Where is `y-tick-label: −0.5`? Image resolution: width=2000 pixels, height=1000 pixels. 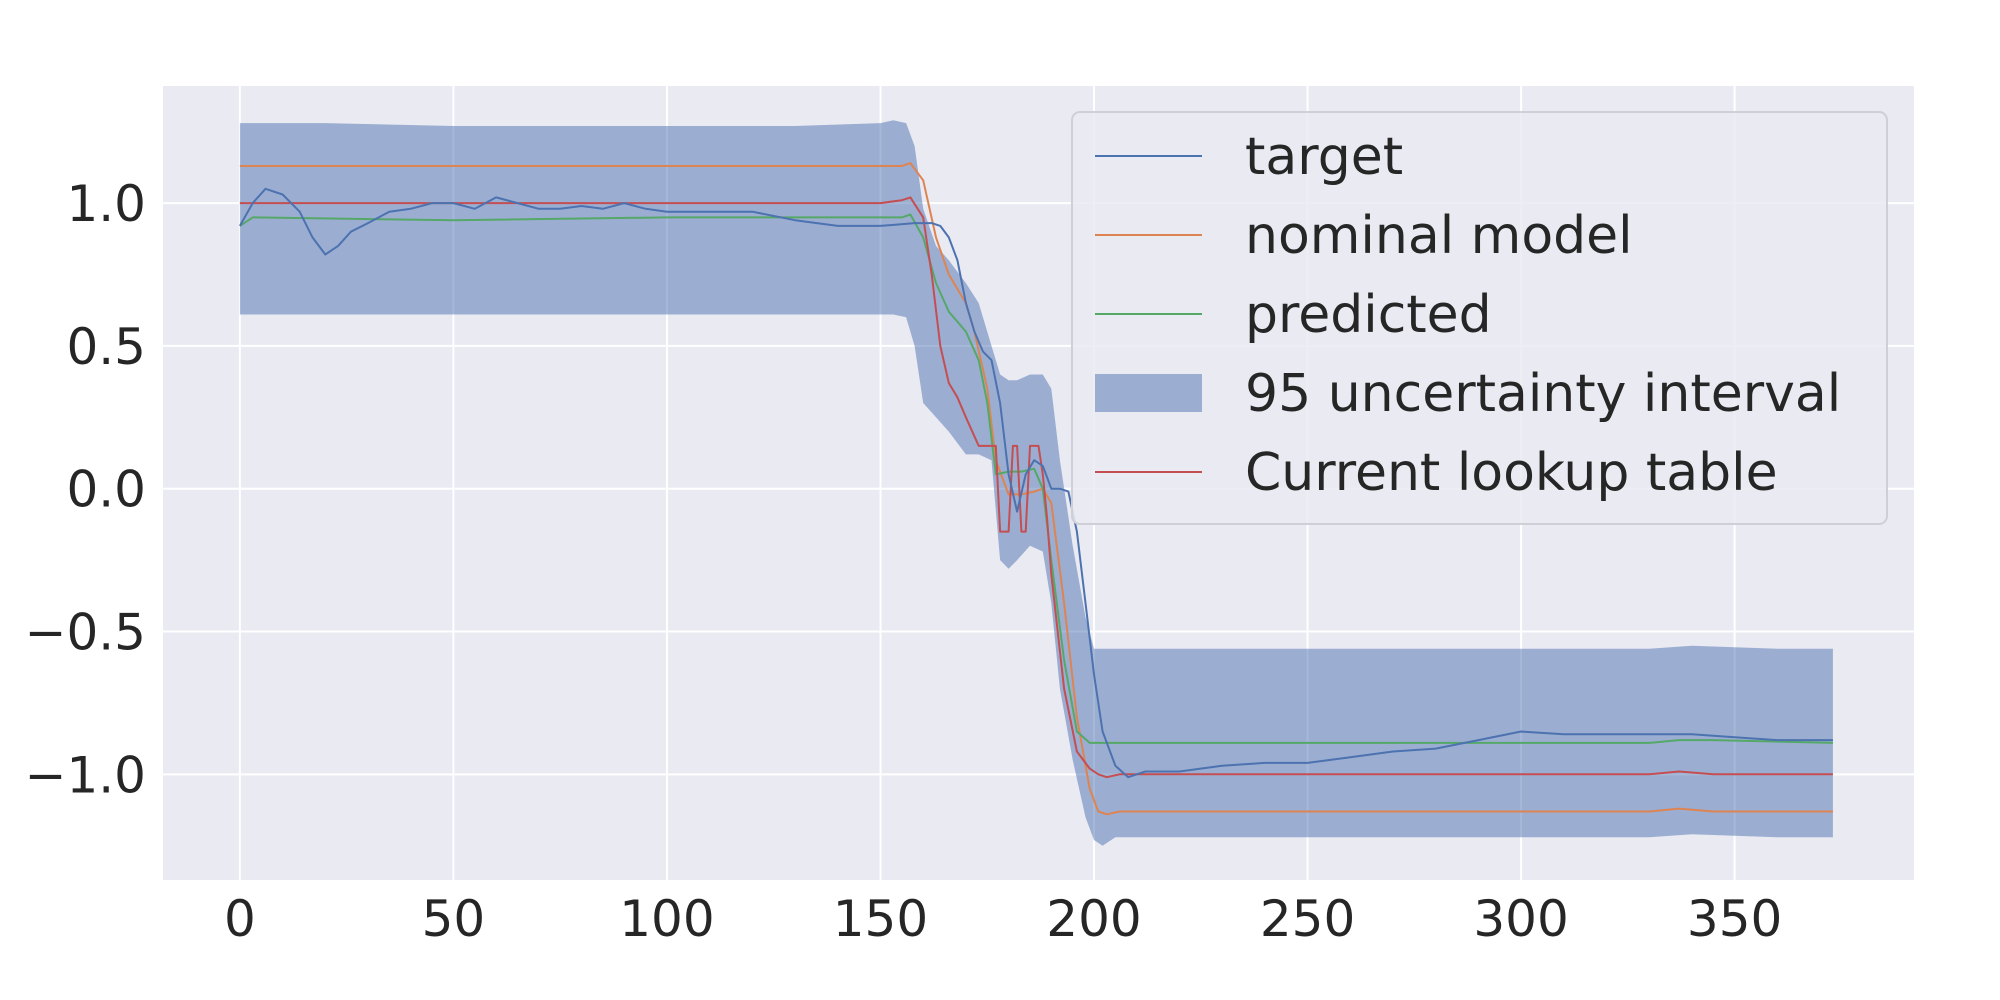 y-tick-label: −0.5 is located at coordinates (85, 633).